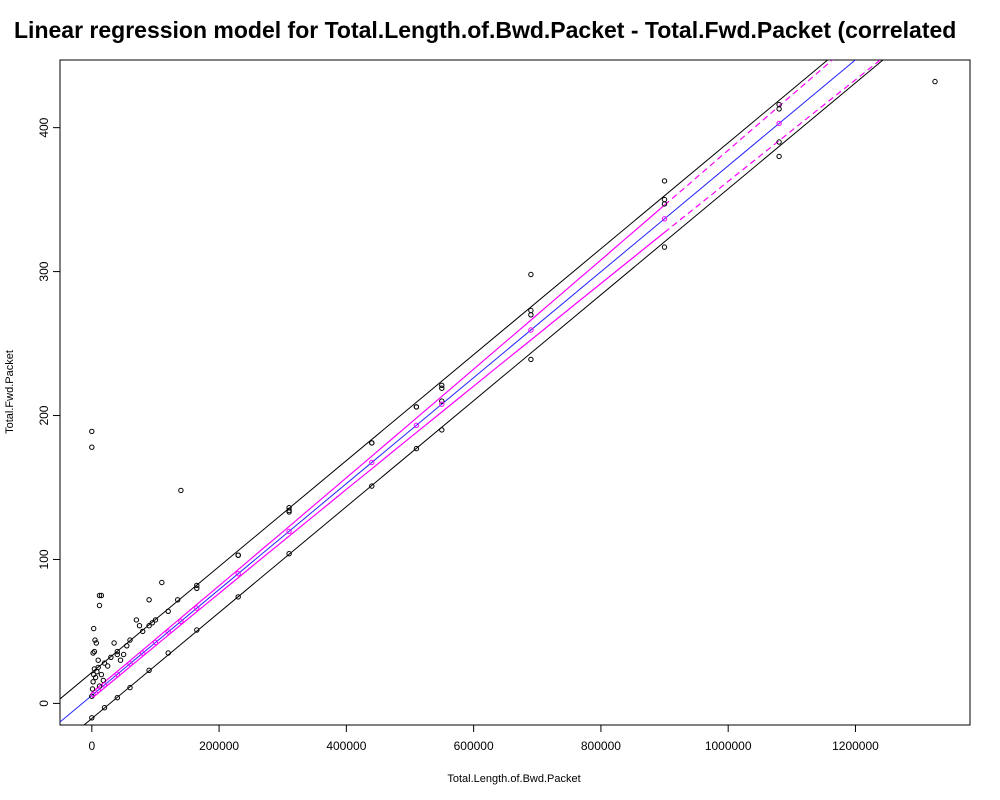 This screenshot has width=1000, height=800. I want to click on y-tick-label: 400, so click(44, 127).